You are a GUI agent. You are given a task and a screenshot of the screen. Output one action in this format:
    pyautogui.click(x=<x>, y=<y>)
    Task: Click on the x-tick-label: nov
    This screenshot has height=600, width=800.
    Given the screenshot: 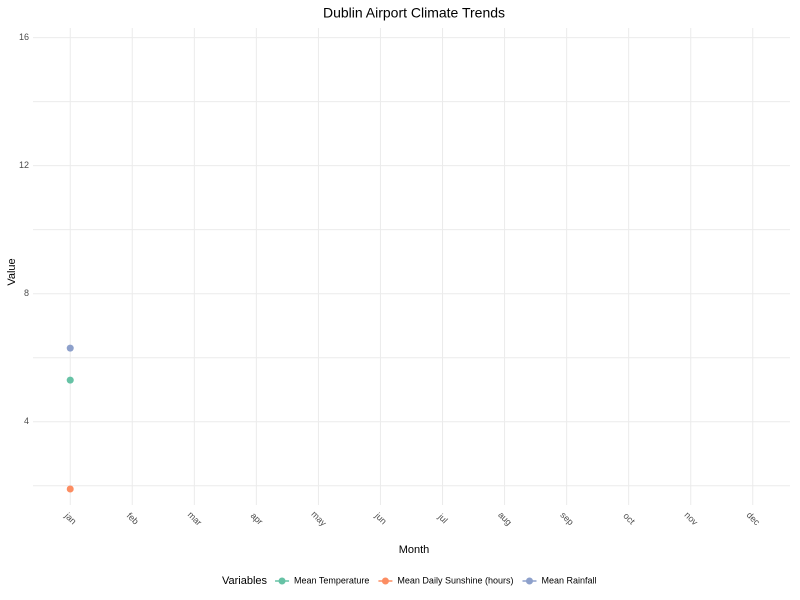 What is the action you would take?
    pyautogui.click(x=691, y=519)
    